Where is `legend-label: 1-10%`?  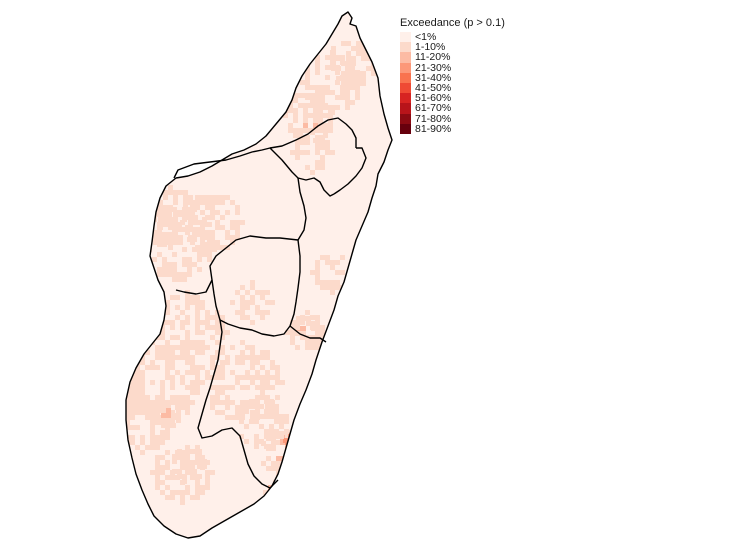 legend-label: 1-10% is located at coordinates (430, 47).